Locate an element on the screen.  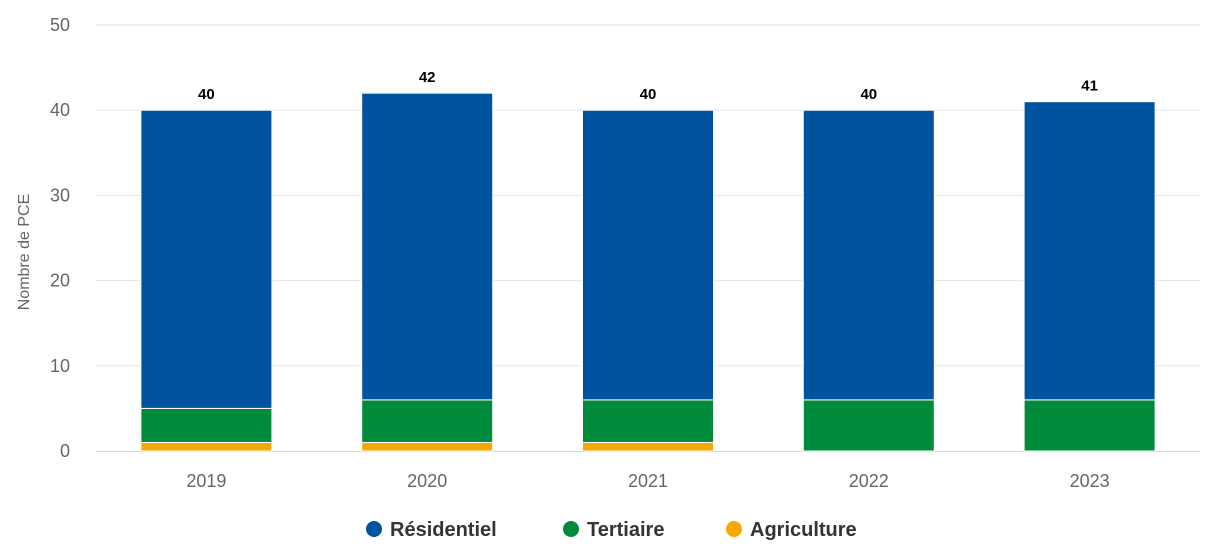
x-tick-label: 2020 is located at coordinates (427, 481).